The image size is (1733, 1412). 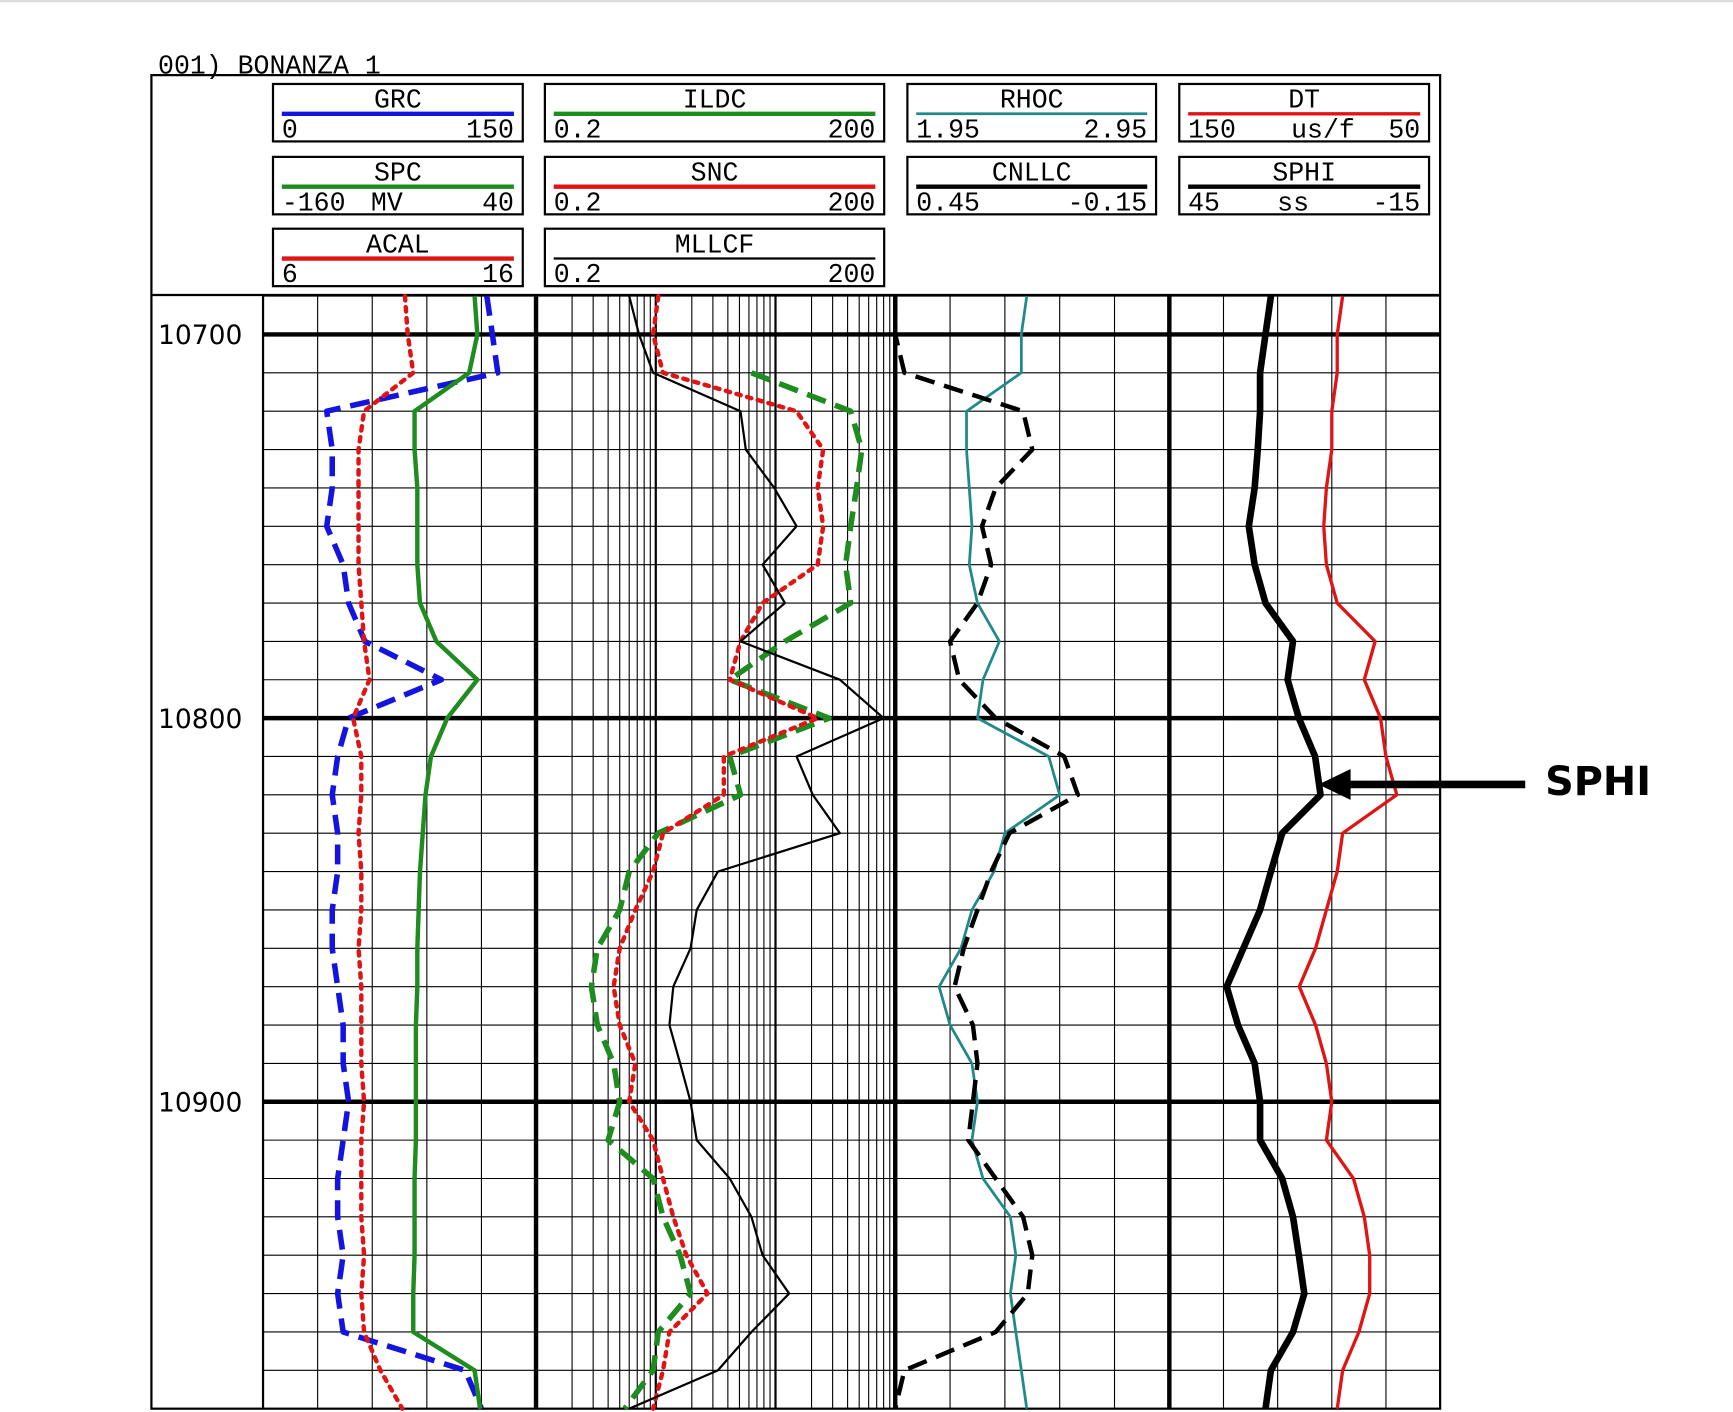 I want to click on depth-tick-label: 10800, so click(x=200, y=719).